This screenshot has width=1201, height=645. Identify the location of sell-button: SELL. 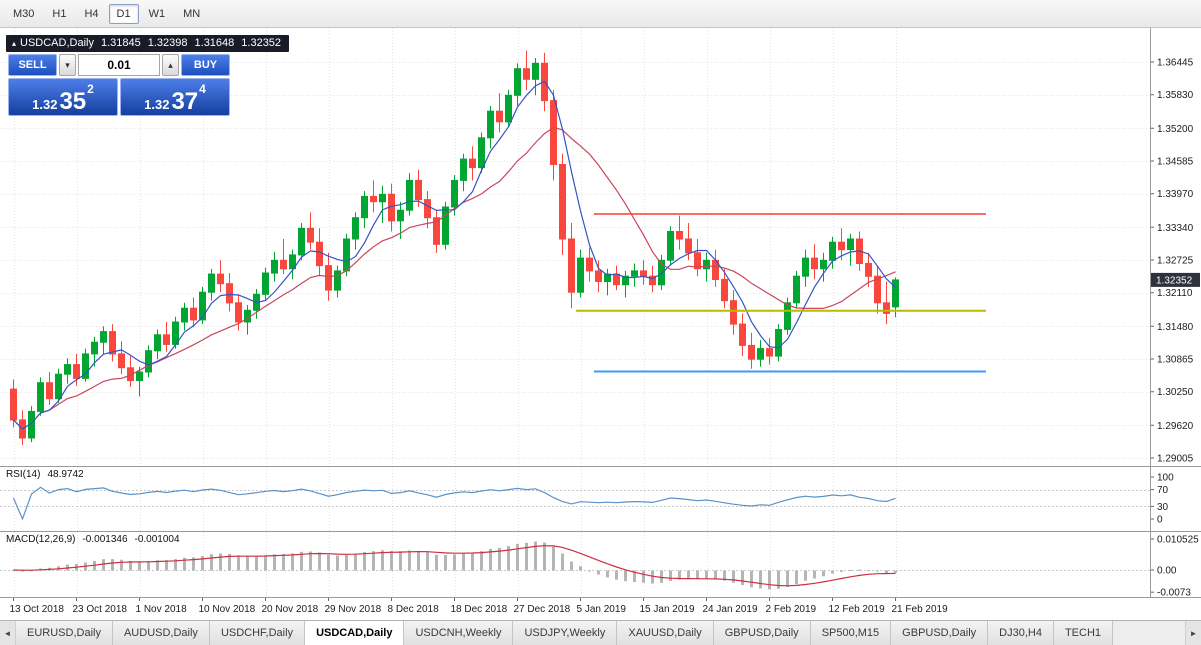
(32, 65).